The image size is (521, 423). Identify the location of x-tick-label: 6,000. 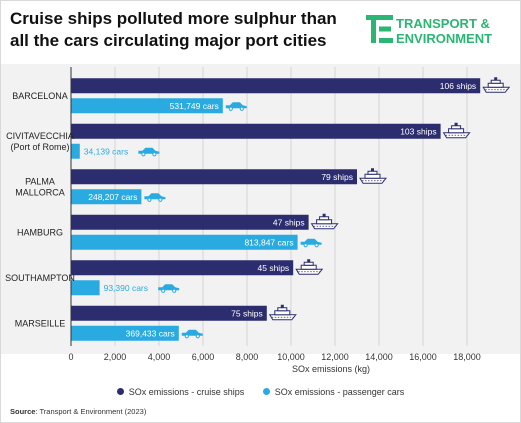
(203, 357).